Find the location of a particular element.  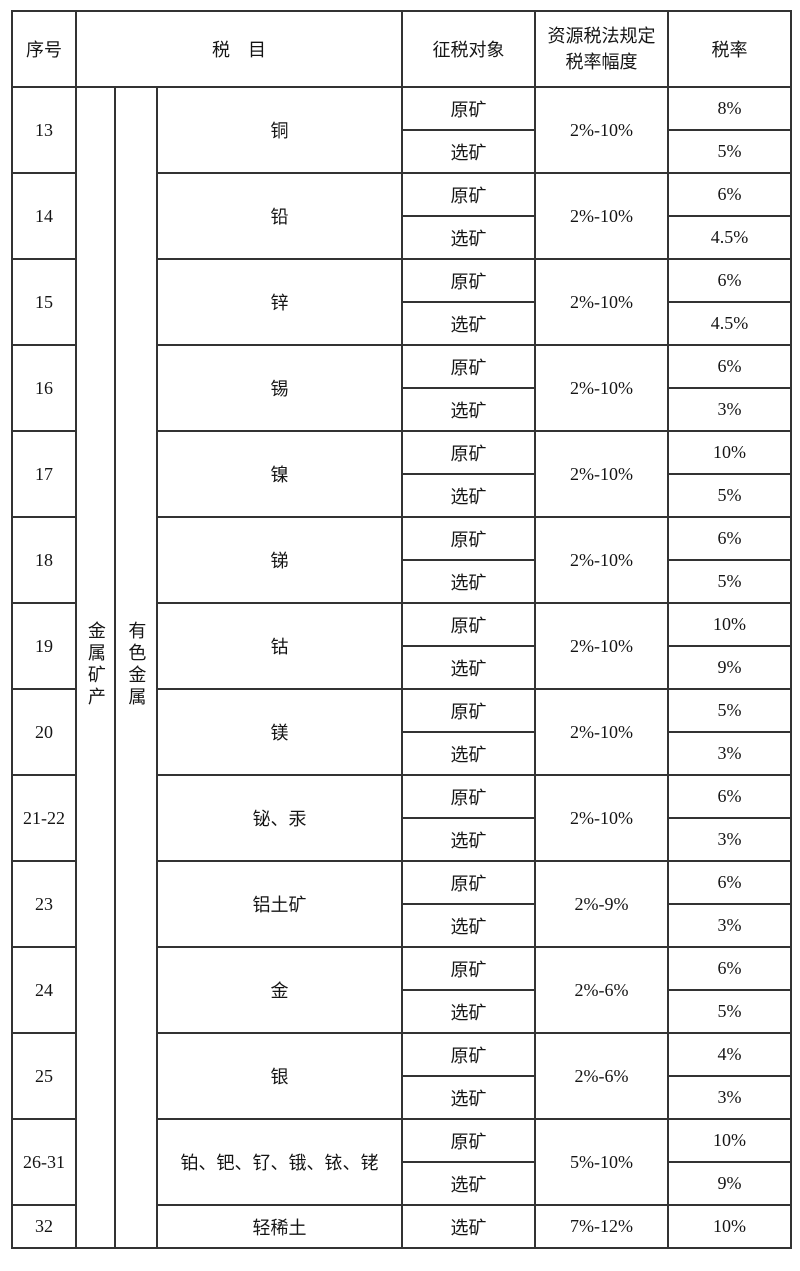

table-row: 25 银原矿 2%-6% 4% is located at coordinates (402, 1076).